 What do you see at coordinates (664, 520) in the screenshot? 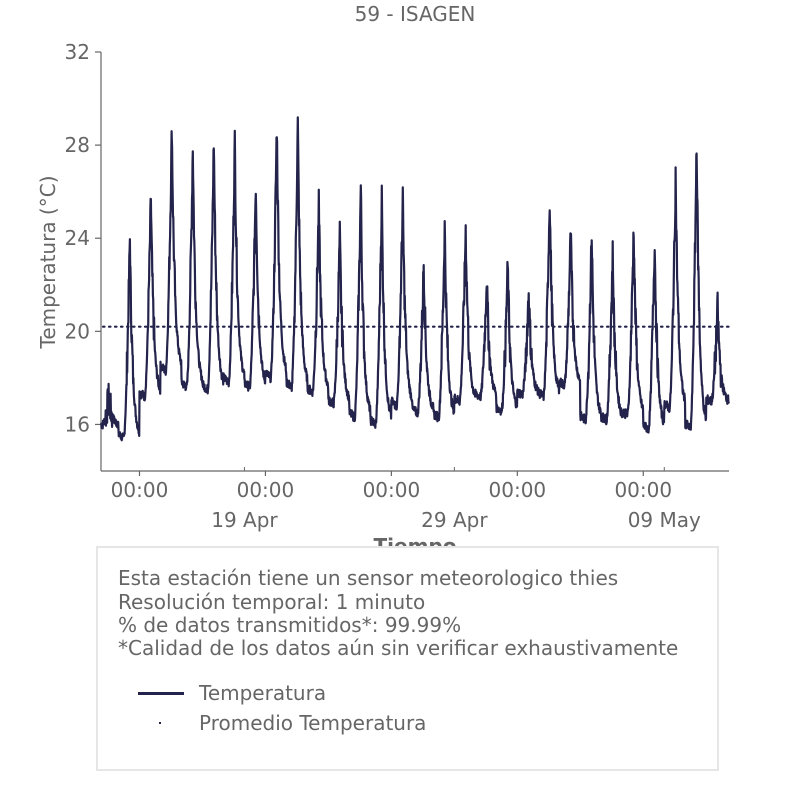
I see `x-date-label: 09 May` at bounding box center [664, 520].